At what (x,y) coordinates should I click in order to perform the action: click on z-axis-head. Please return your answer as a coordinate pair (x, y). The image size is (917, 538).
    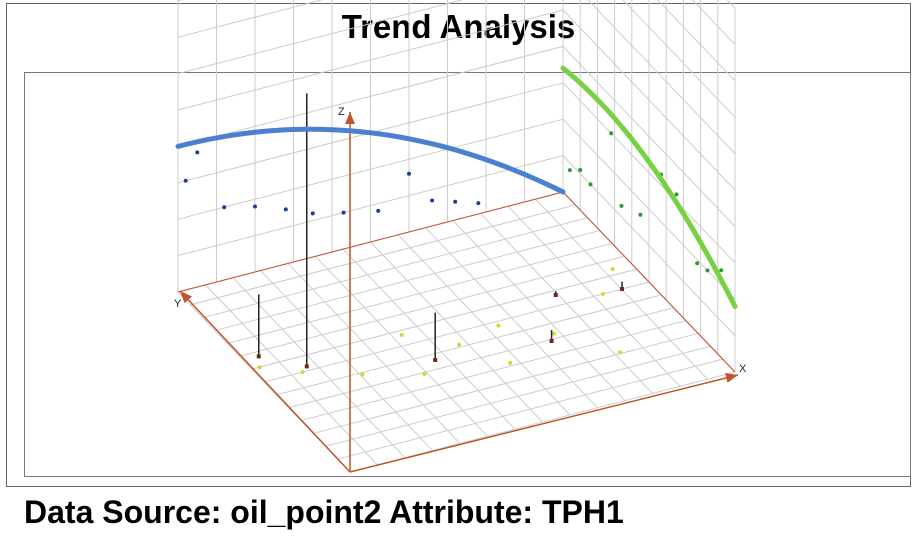
    Looking at the image, I should click on (350, 118).